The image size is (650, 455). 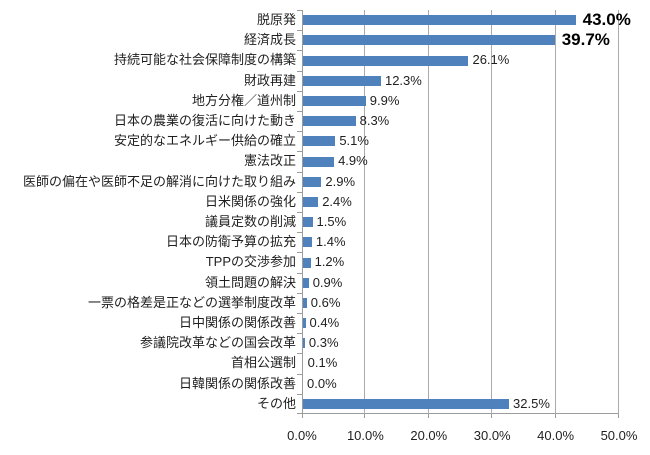 I want to click on category-axis-line, so click(x=302, y=212).